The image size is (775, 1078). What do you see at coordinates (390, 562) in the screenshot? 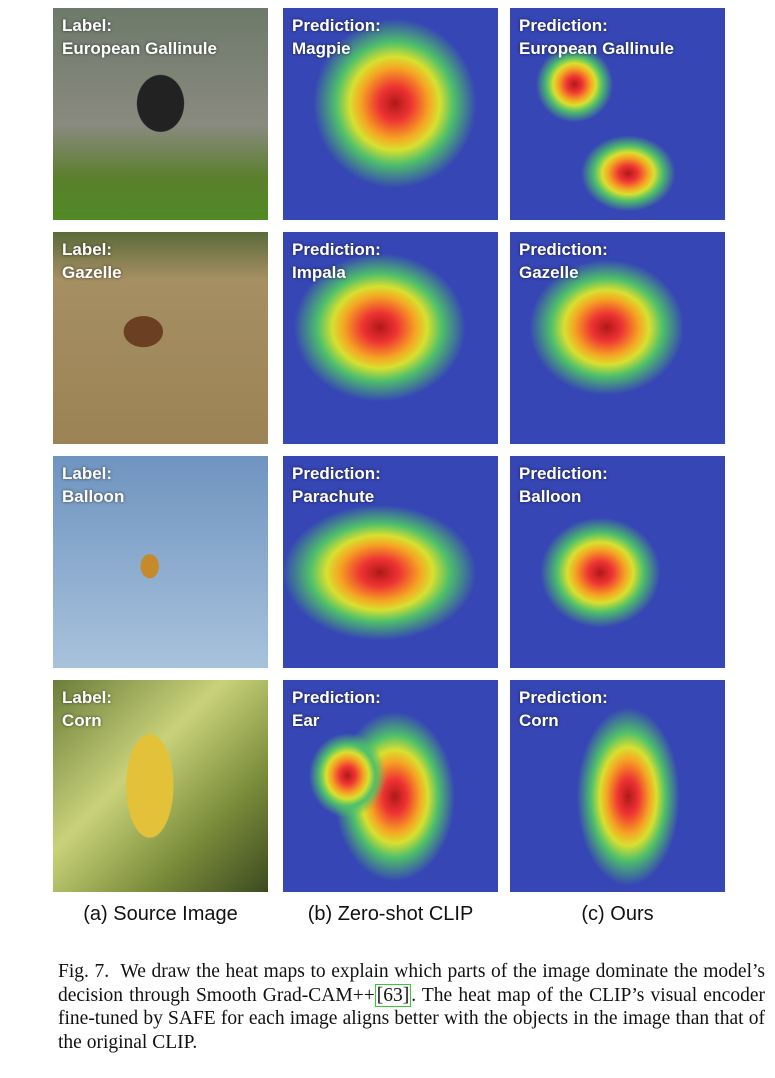
I see `heat-map: Prediction: Parachute` at bounding box center [390, 562].